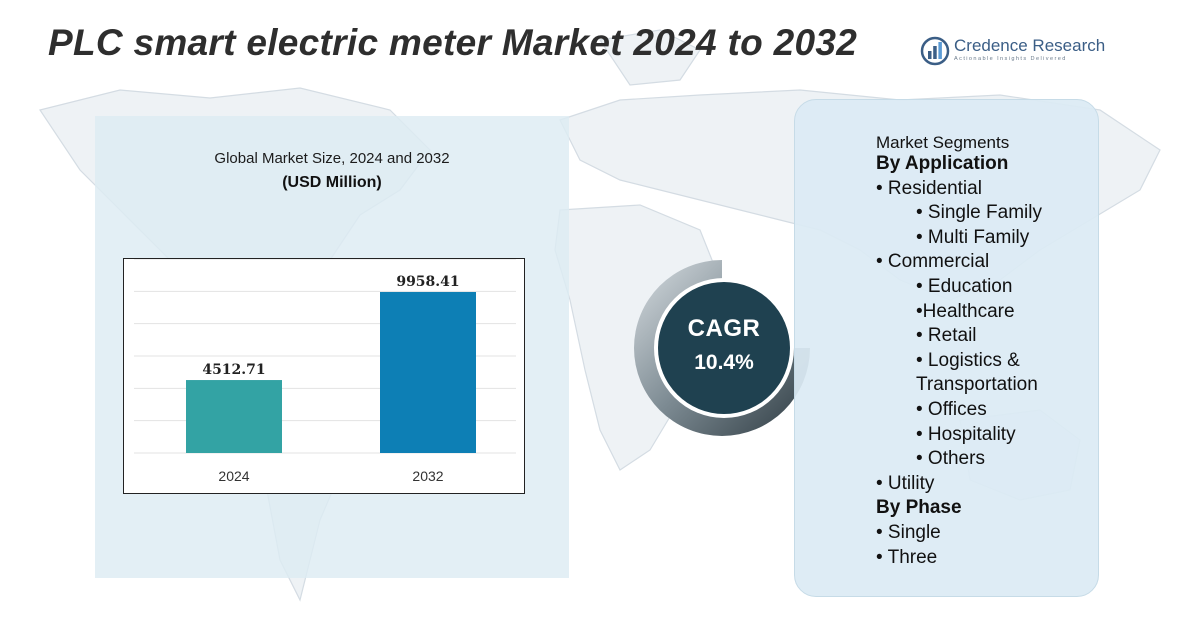 The height and width of the screenshot is (632, 1200). I want to click on segment-item: • Multi Family, so click(973, 237).